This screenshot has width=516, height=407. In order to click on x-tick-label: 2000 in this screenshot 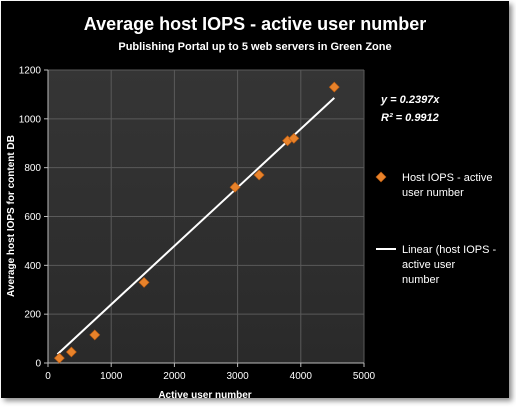, I will do `click(174, 376)`.